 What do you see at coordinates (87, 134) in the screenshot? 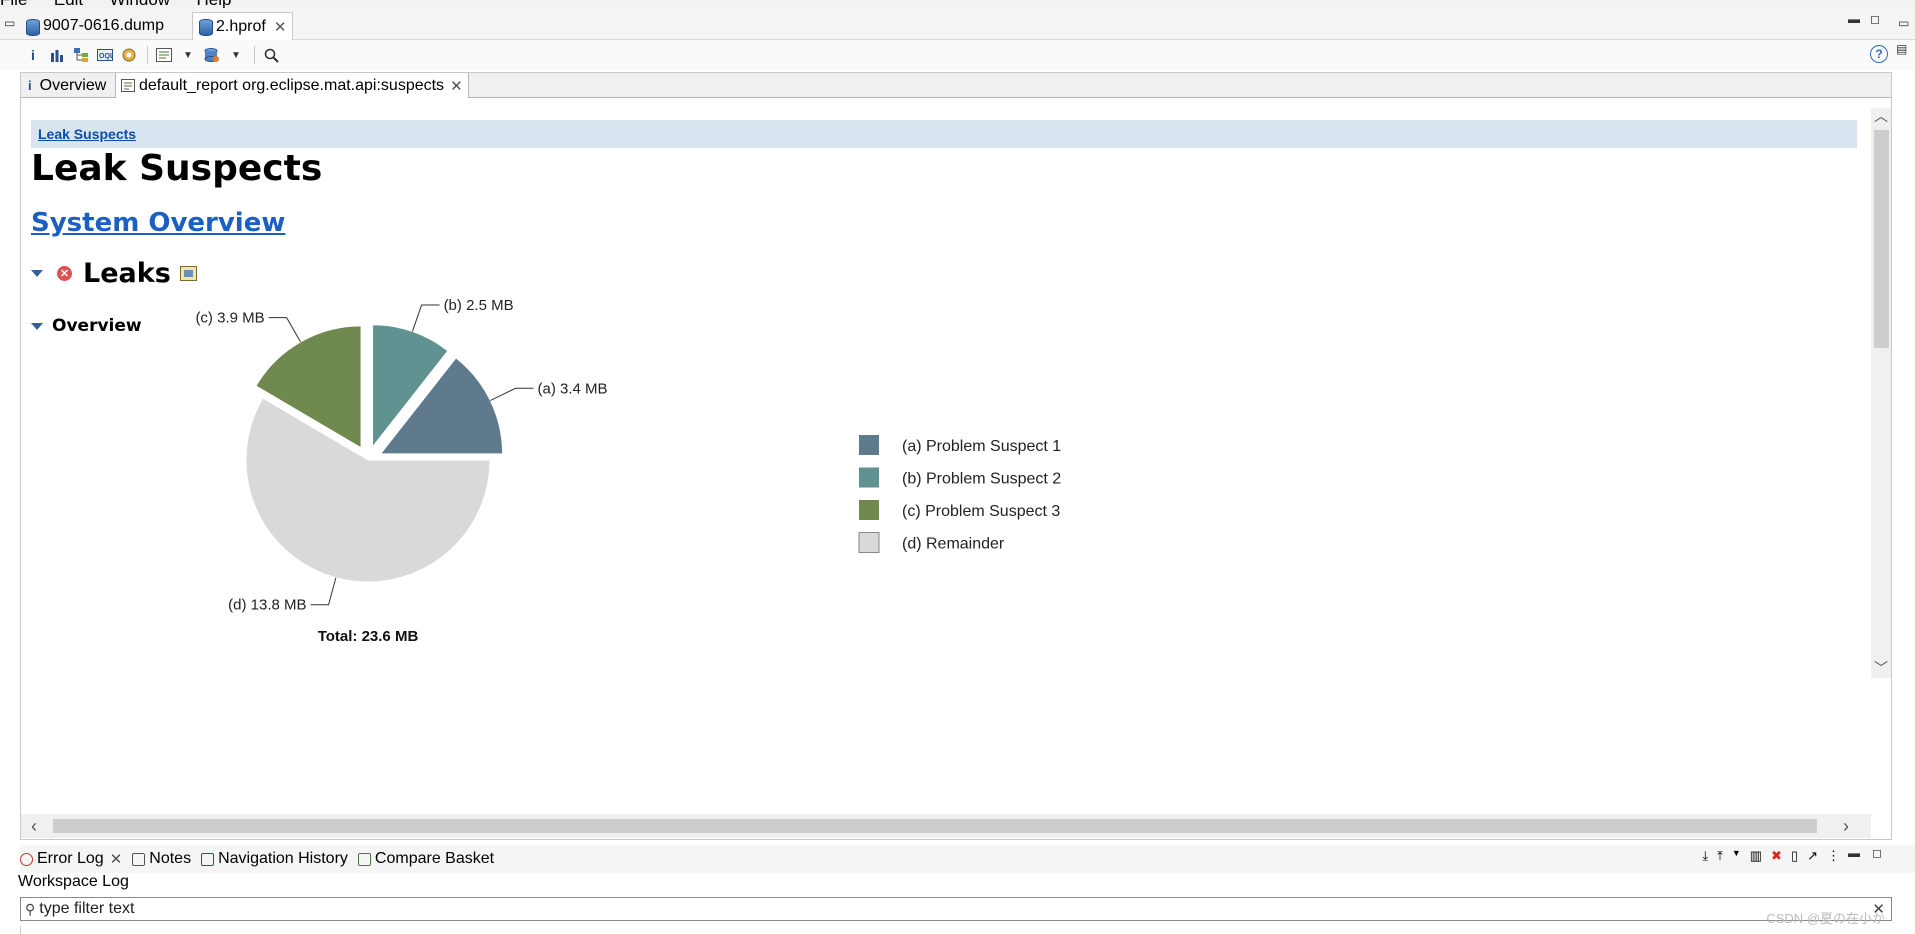
I see `breadcrumb-leak-suspects-link: Leak Suspects` at bounding box center [87, 134].